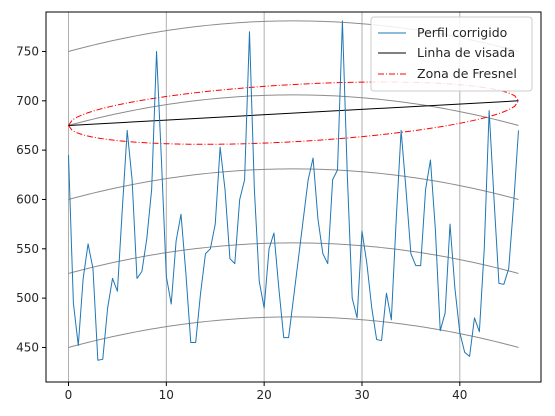 This screenshot has height=416, width=555. I want to click on legend-label-fresnel: Zona de Fresnel, so click(467, 73).